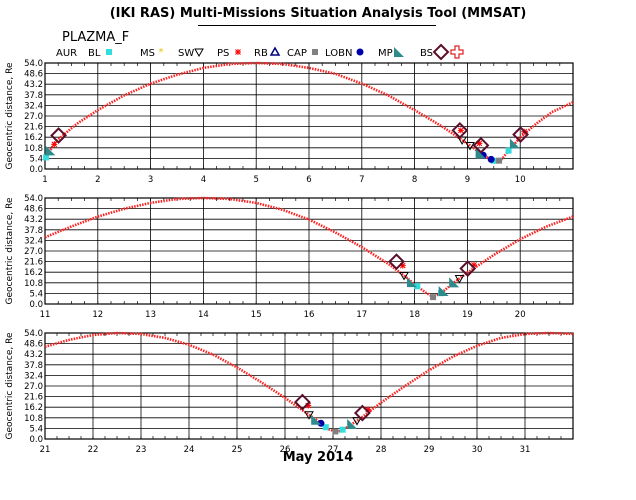 The width and height of the screenshot is (636, 500). I want to click on title-underline, so click(317, 25).